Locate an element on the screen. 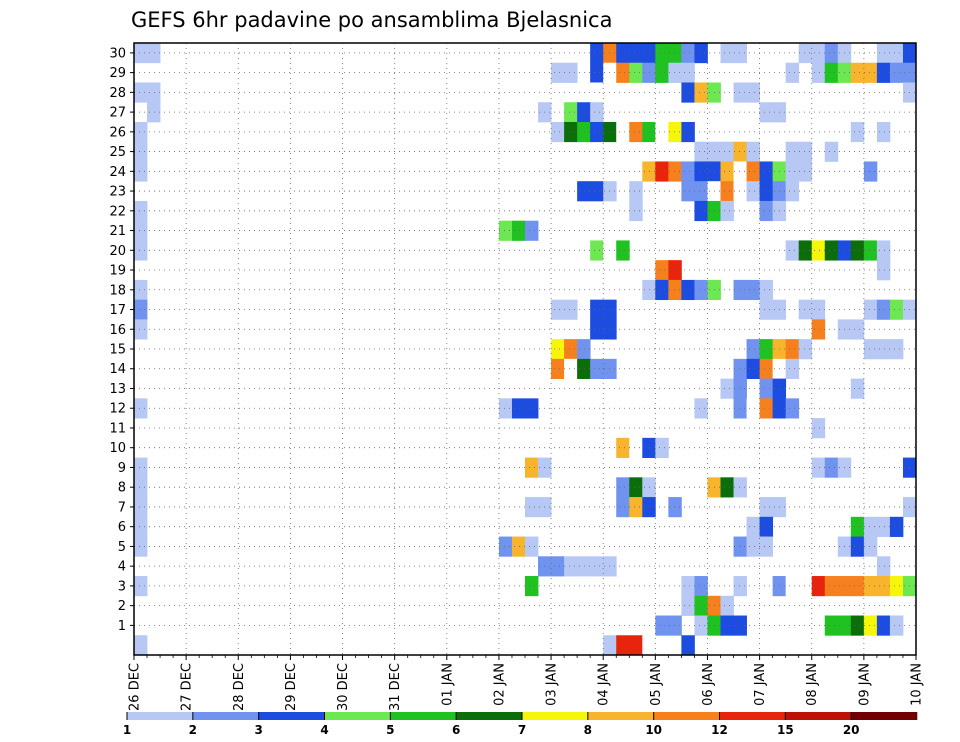 The width and height of the screenshot is (960, 742). heatmap-cell-m17-t56 is located at coordinates (870, 309).